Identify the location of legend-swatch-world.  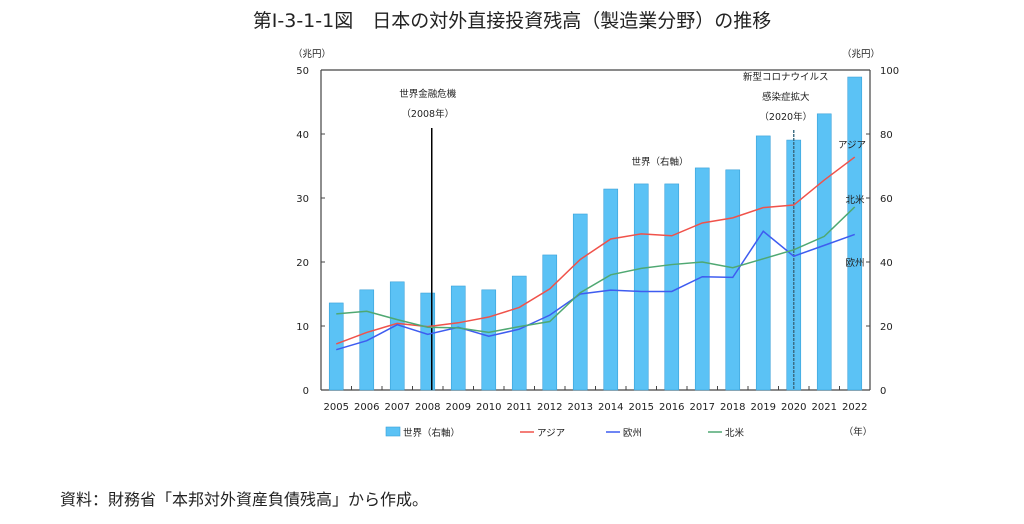
(393, 431).